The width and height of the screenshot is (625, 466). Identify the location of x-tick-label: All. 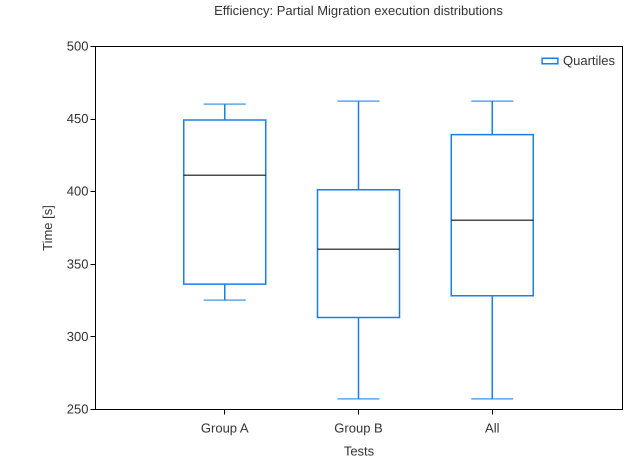
(492, 428).